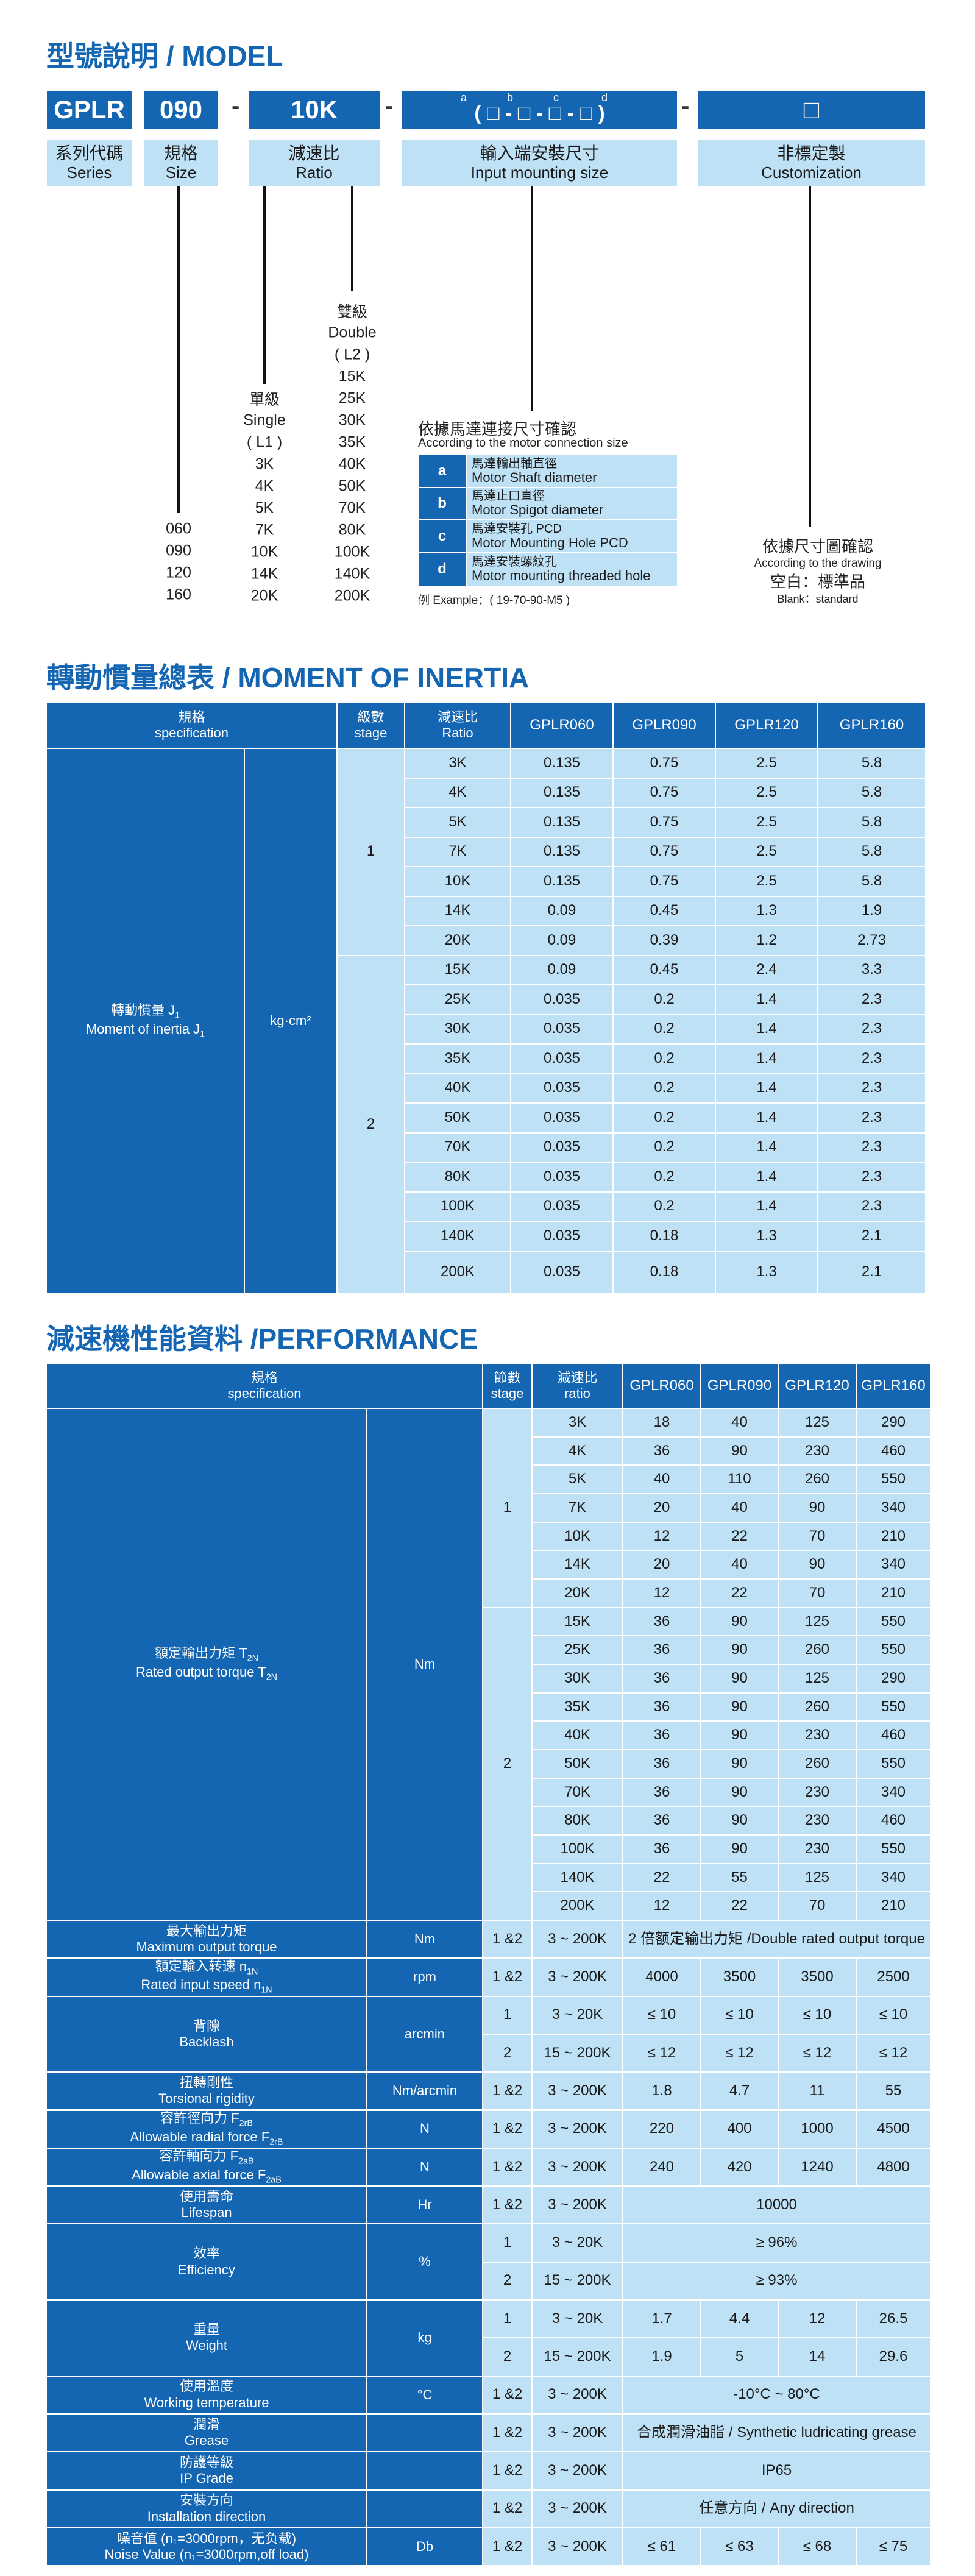 The width and height of the screenshot is (975, 2576). I want to click on ratio-cell: 15K, so click(577, 1621).